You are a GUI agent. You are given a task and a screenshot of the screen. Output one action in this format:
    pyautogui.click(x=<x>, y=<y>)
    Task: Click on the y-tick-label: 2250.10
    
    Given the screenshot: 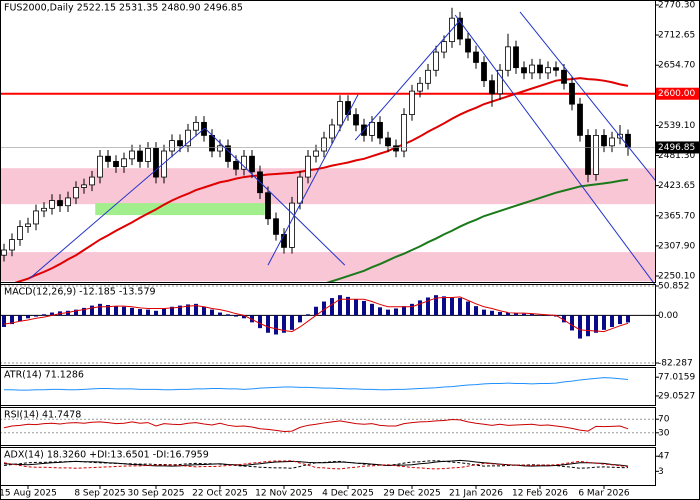 What is the action you would take?
    pyautogui.click(x=676, y=277)
    